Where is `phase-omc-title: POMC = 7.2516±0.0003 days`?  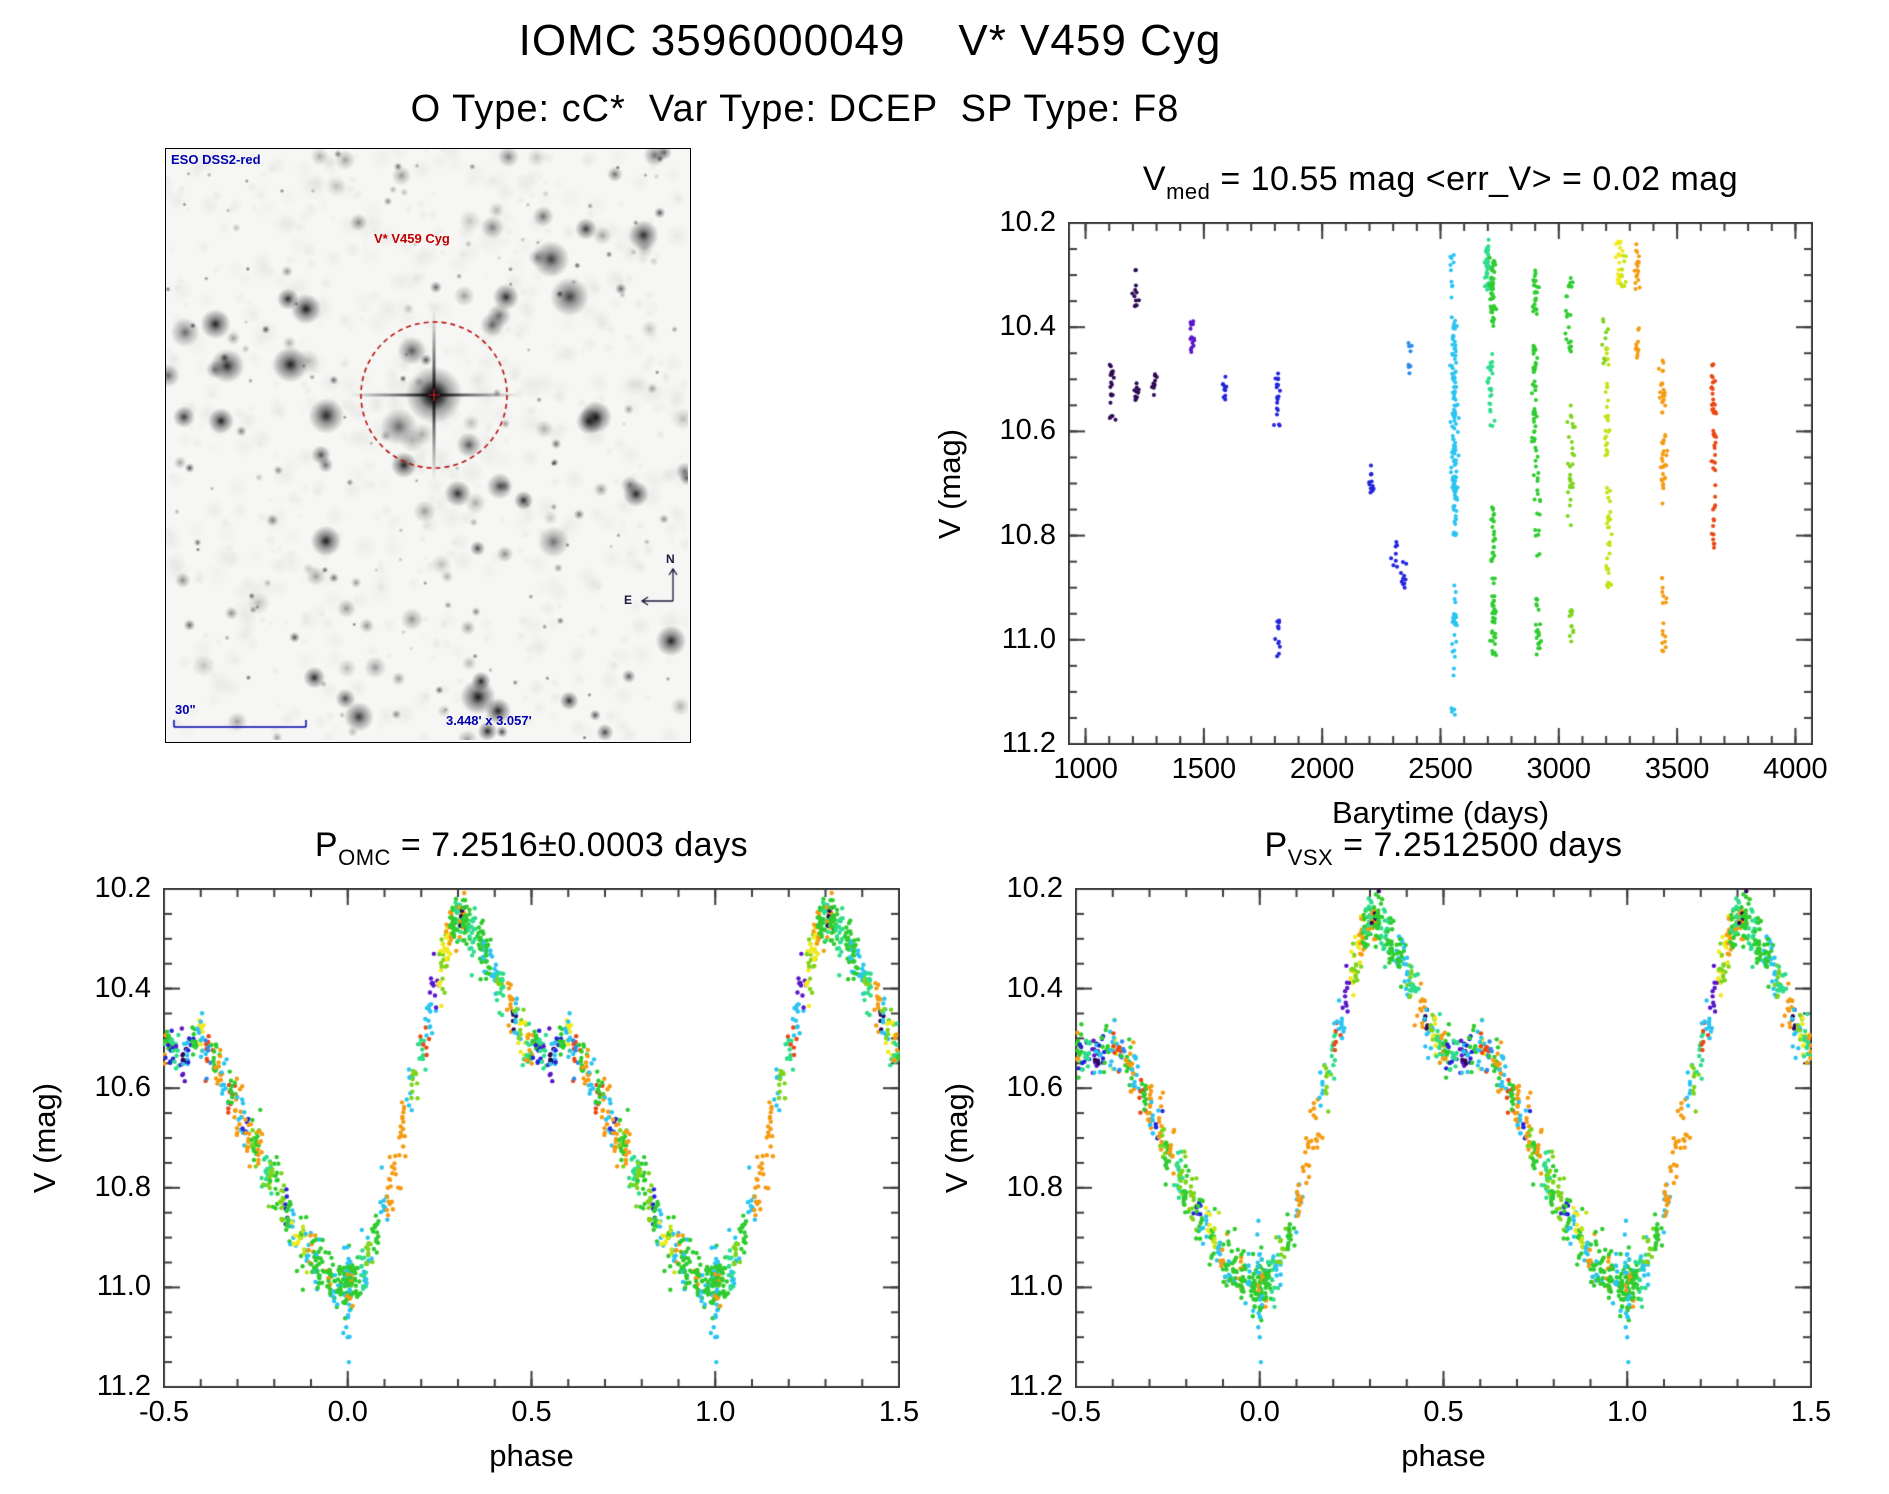
phase-omc-title: POMC = 7.2516±0.0003 days is located at coordinates (531, 848).